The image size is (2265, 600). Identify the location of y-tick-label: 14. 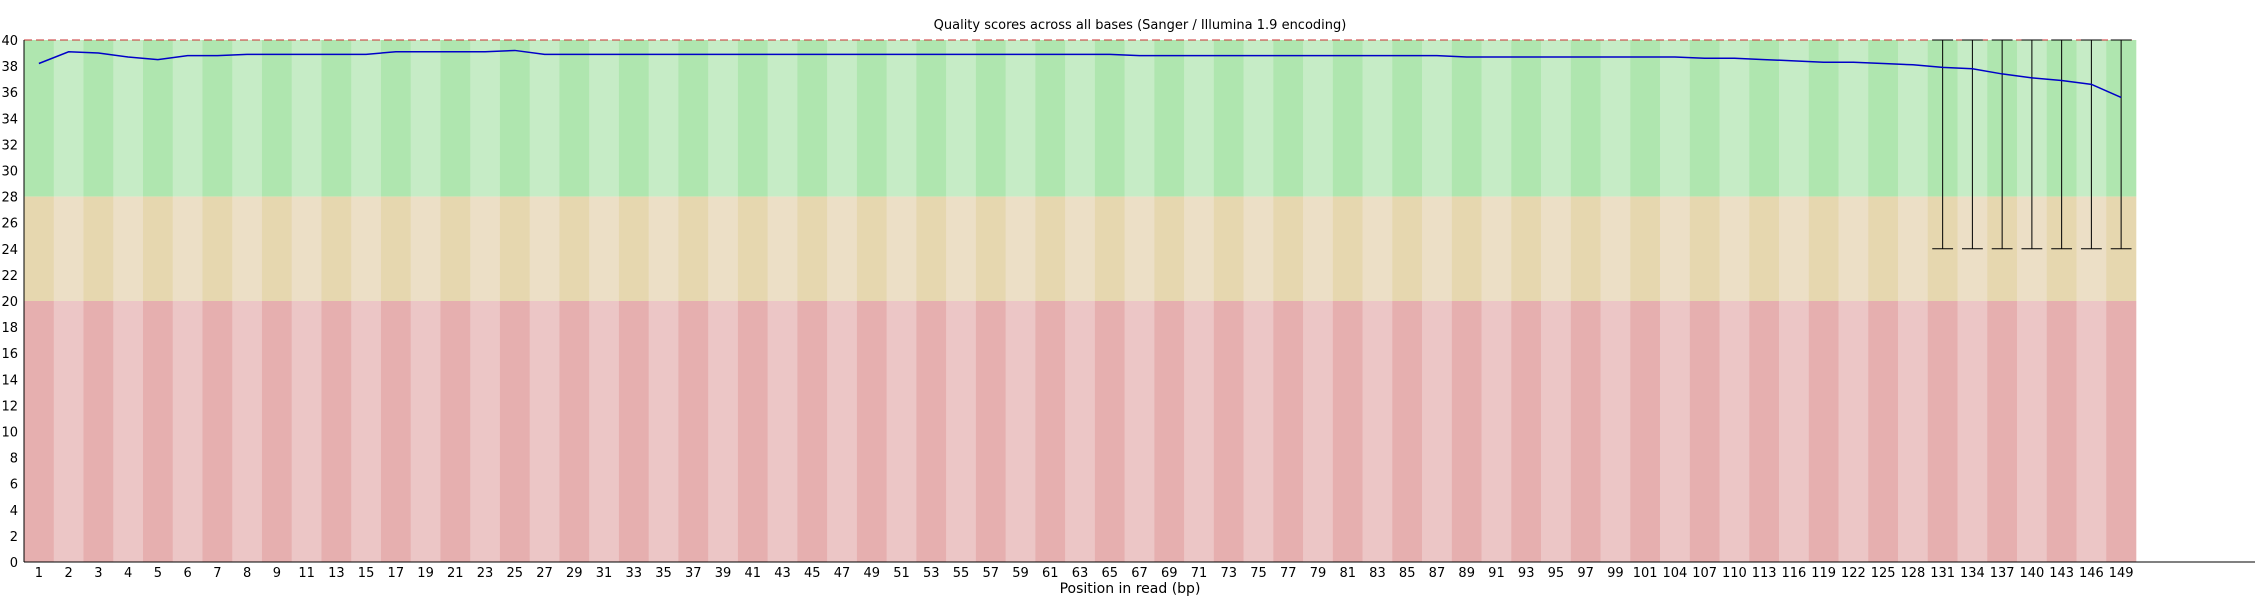
(9, 380).